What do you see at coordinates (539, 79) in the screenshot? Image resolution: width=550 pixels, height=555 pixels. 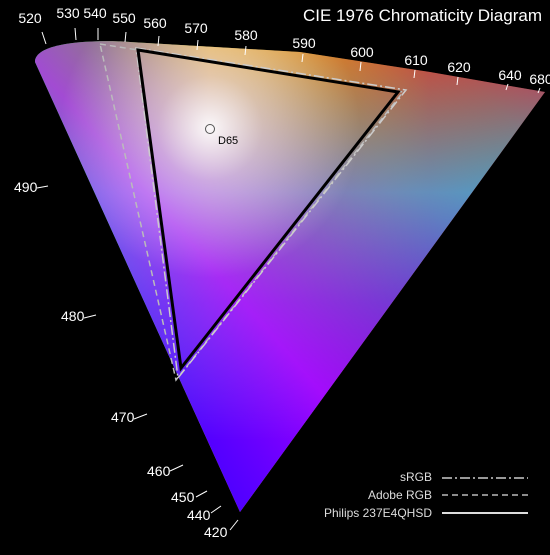 I see `wavelength-label-680: 680` at bounding box center [539, 79].